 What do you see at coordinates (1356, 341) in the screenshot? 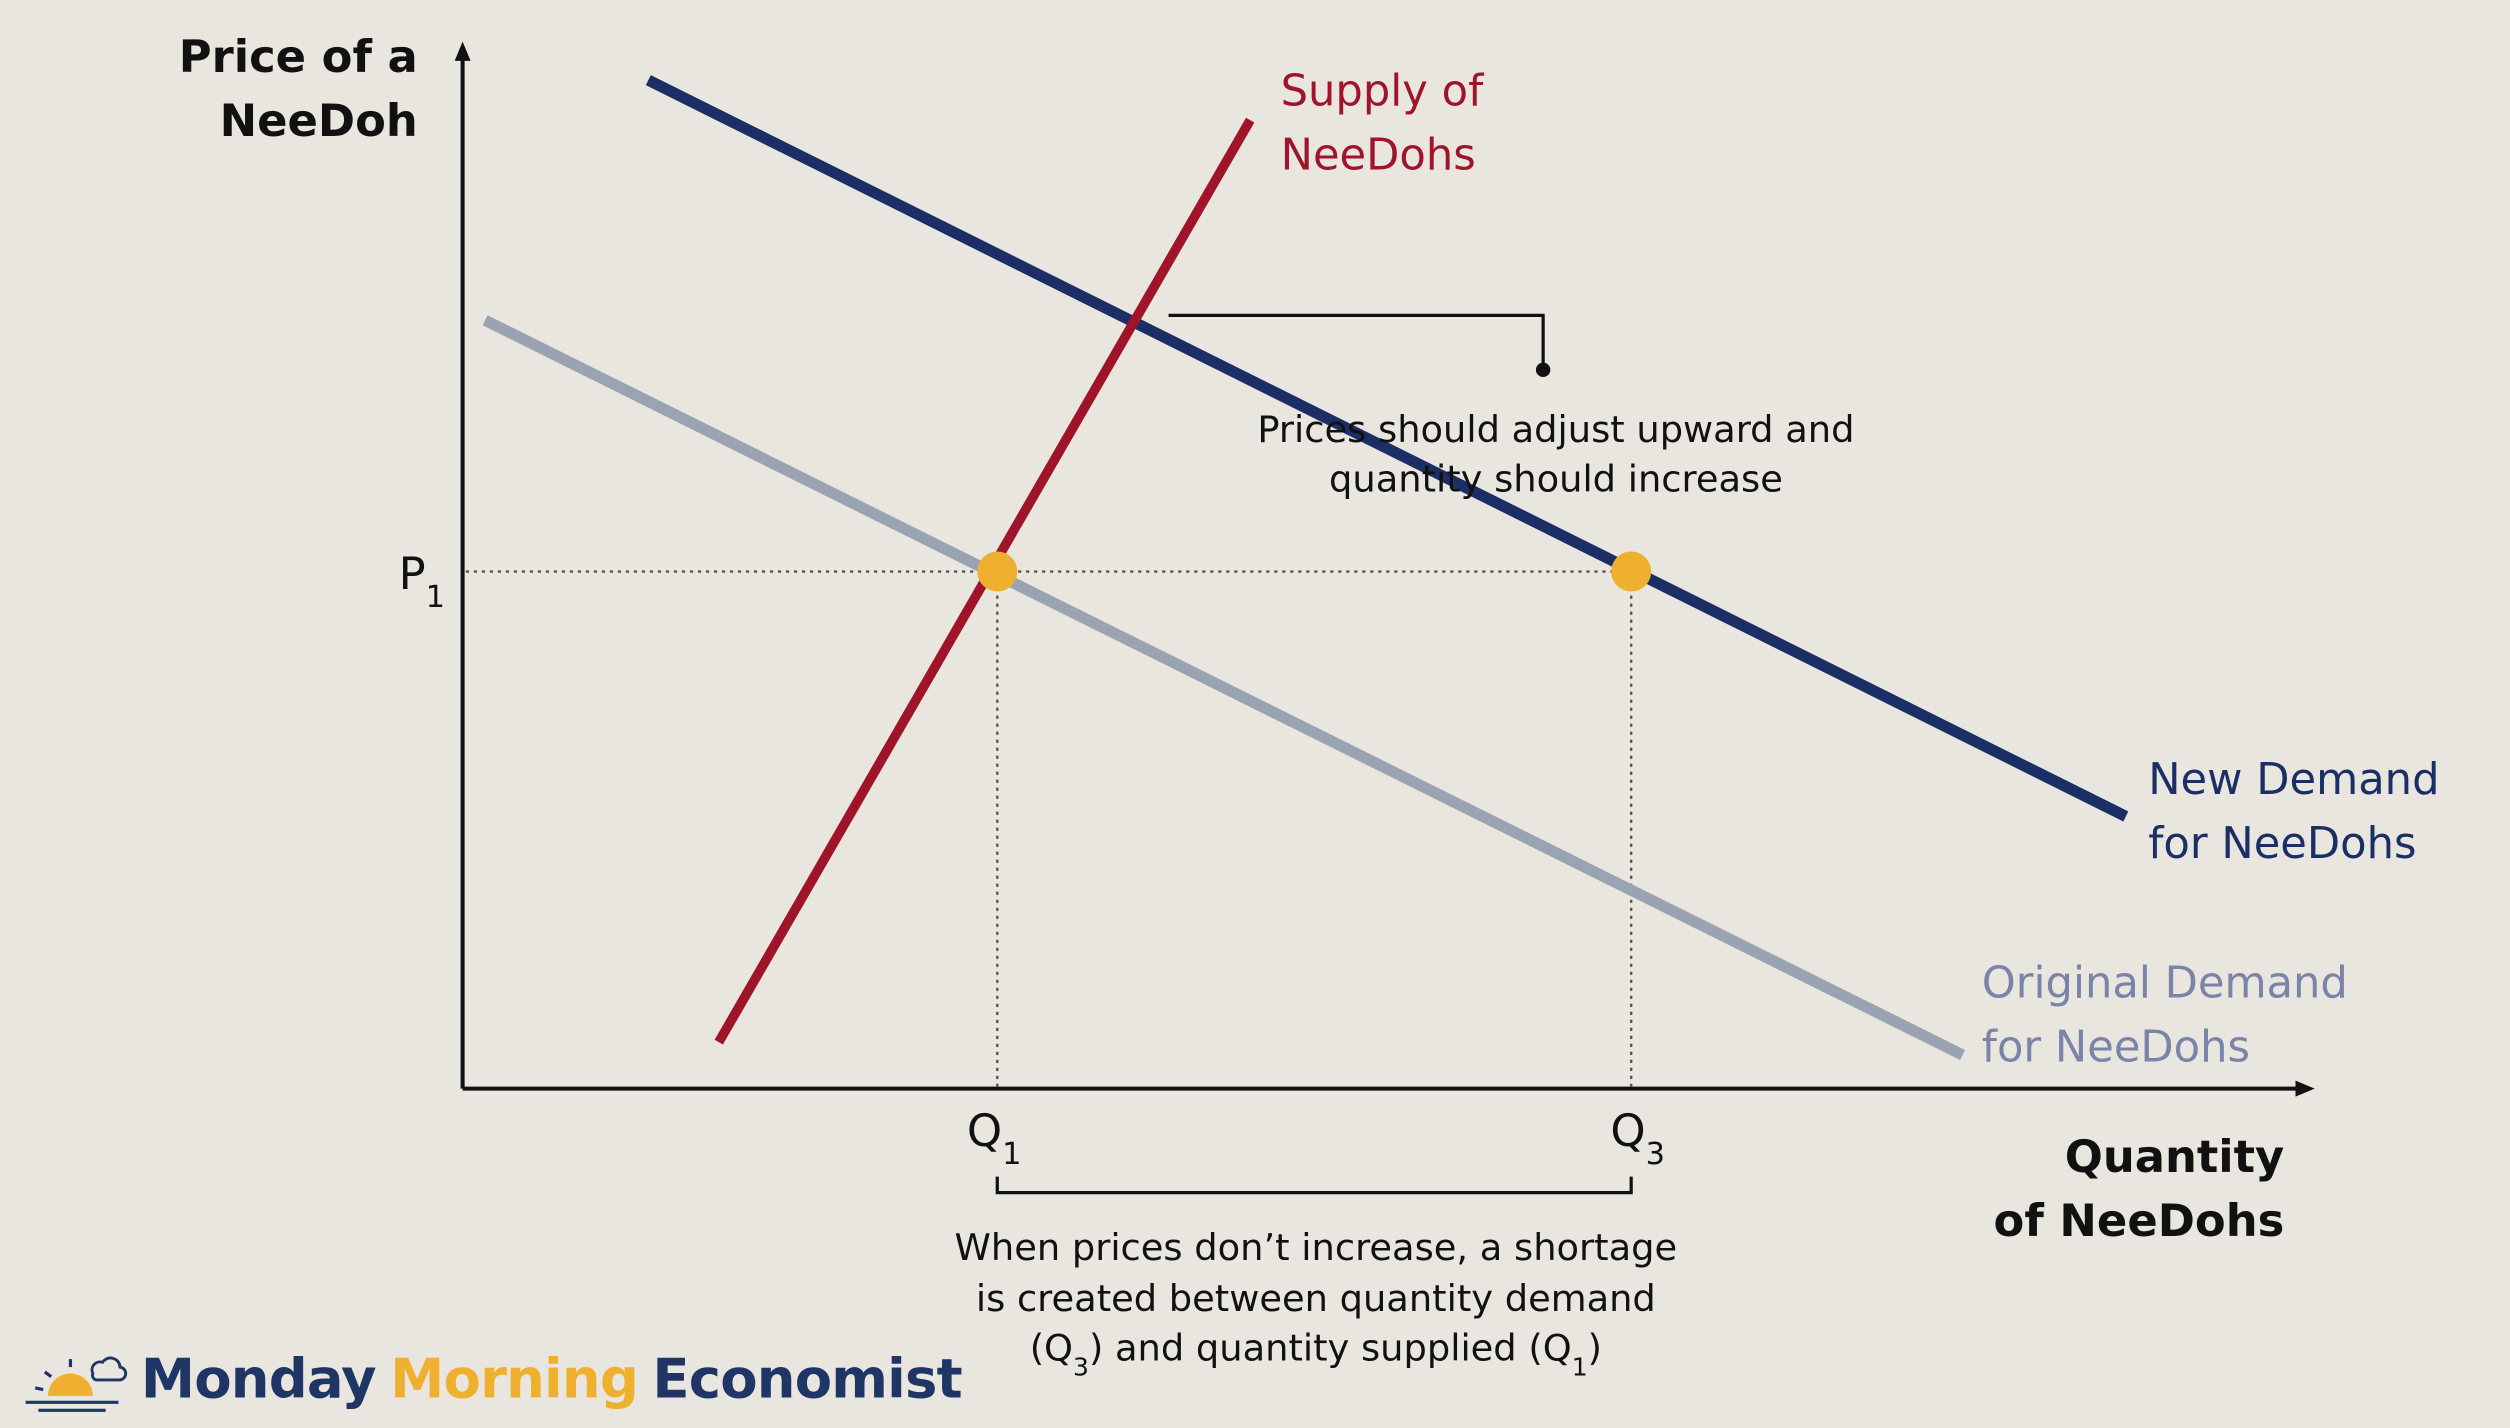
I see `annotation-leader` at bounding box center [1356, 341].